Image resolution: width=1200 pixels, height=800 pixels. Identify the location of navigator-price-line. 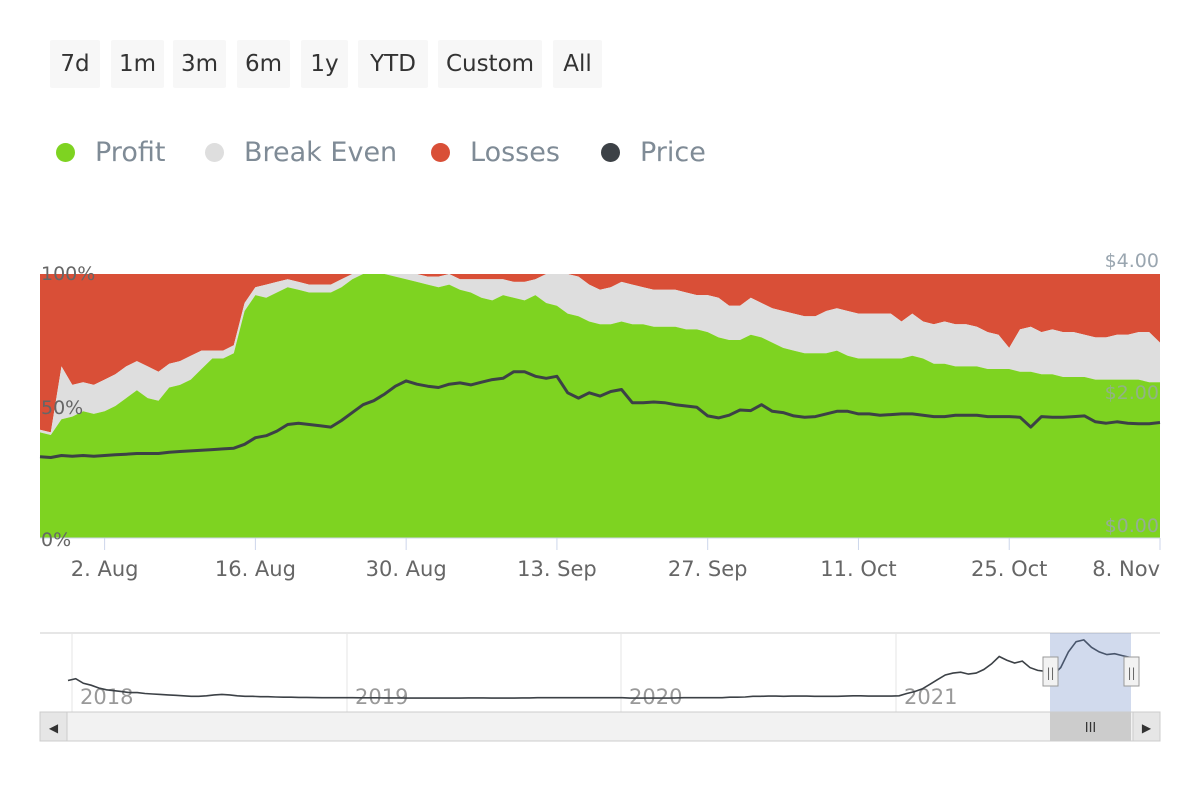
(599, 669).